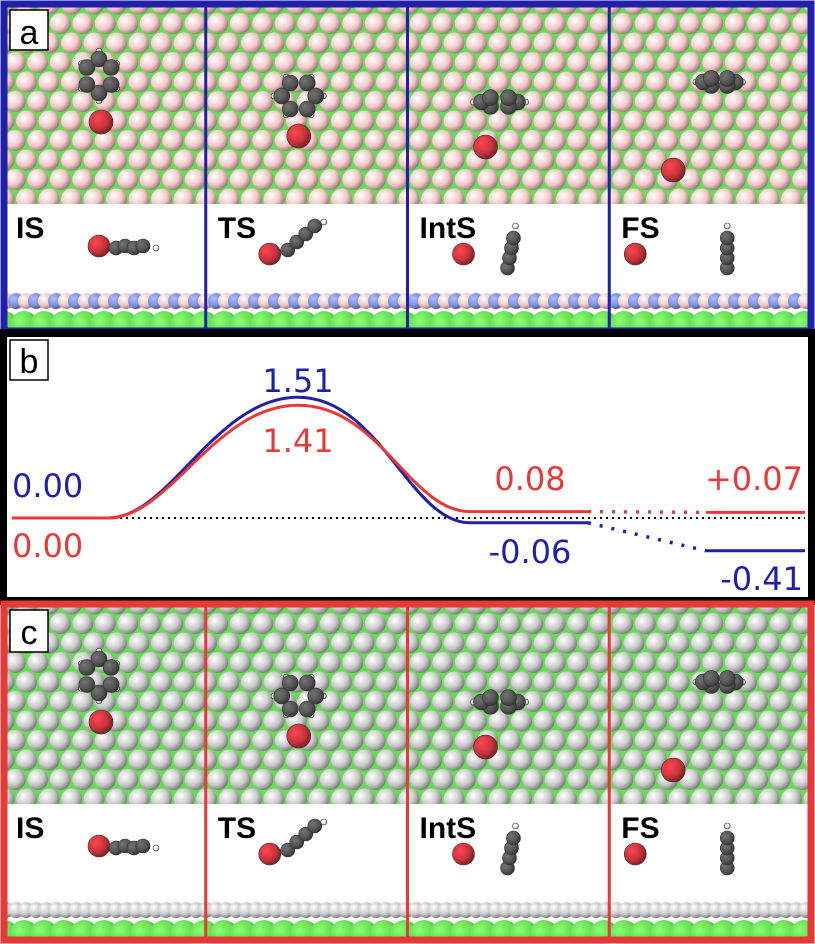 The height and width of the screenshot is (944, 815). What do you see at coordinates (297, 381) in the screenshot?
I see `energy-value-label: 1.51` at bounding box center [297, 381].